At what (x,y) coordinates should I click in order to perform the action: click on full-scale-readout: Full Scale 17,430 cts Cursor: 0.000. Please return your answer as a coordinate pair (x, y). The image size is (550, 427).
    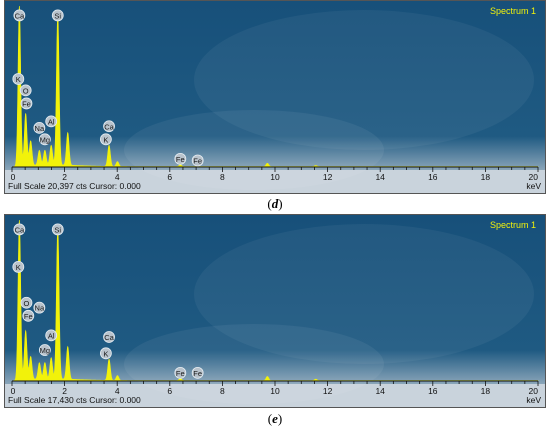
    Looking at the image, I should click on (74, 400).